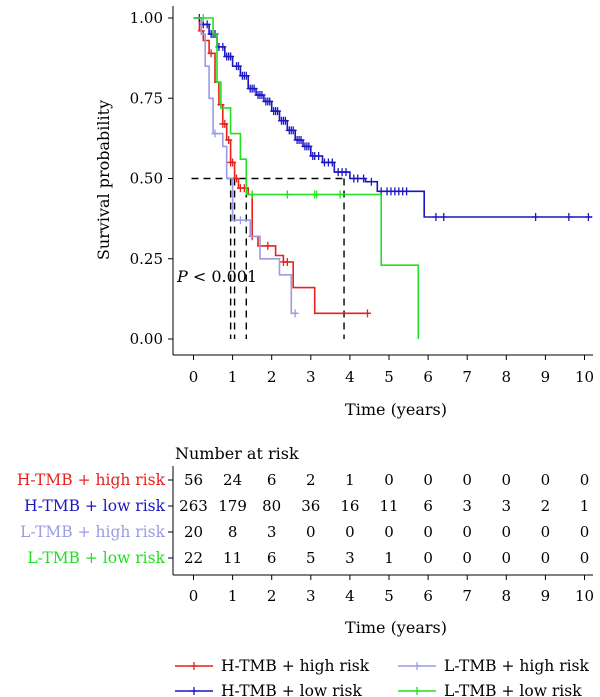  I want to click on p-symbol: P, so click(182, 276).